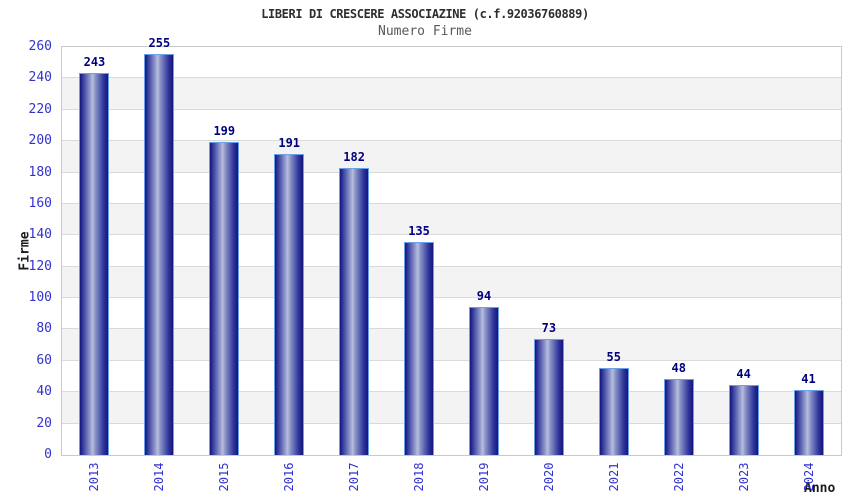  Describe the element at coordinates (743, 477) in the screenshot. I see `x-tick-label: 2023` at that location.